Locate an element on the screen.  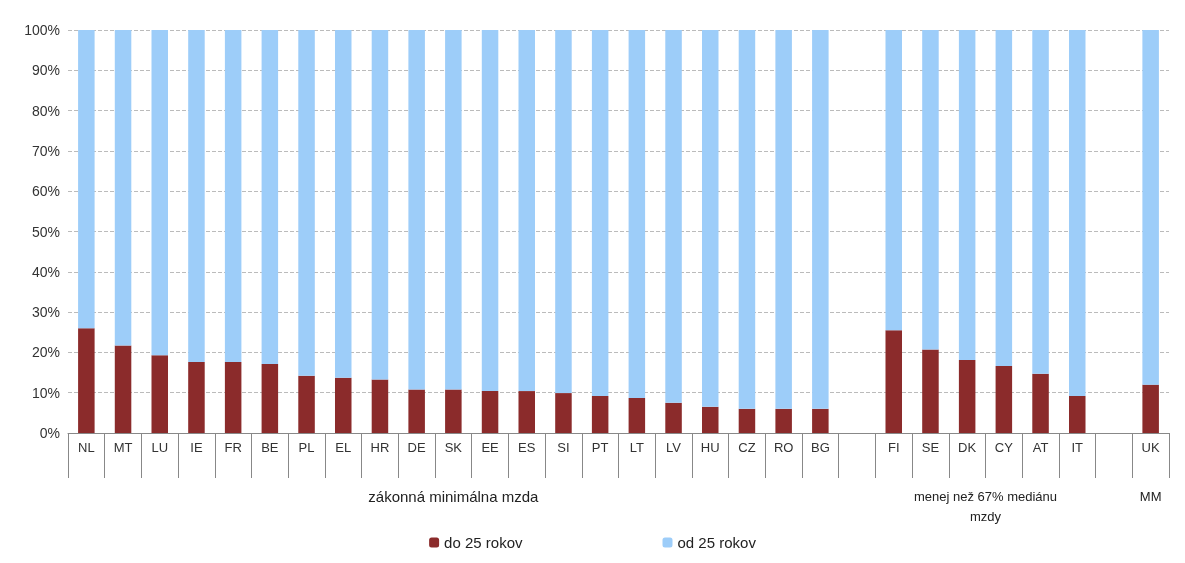
y-tick-label: 10% is located at coordinates (45, 392).